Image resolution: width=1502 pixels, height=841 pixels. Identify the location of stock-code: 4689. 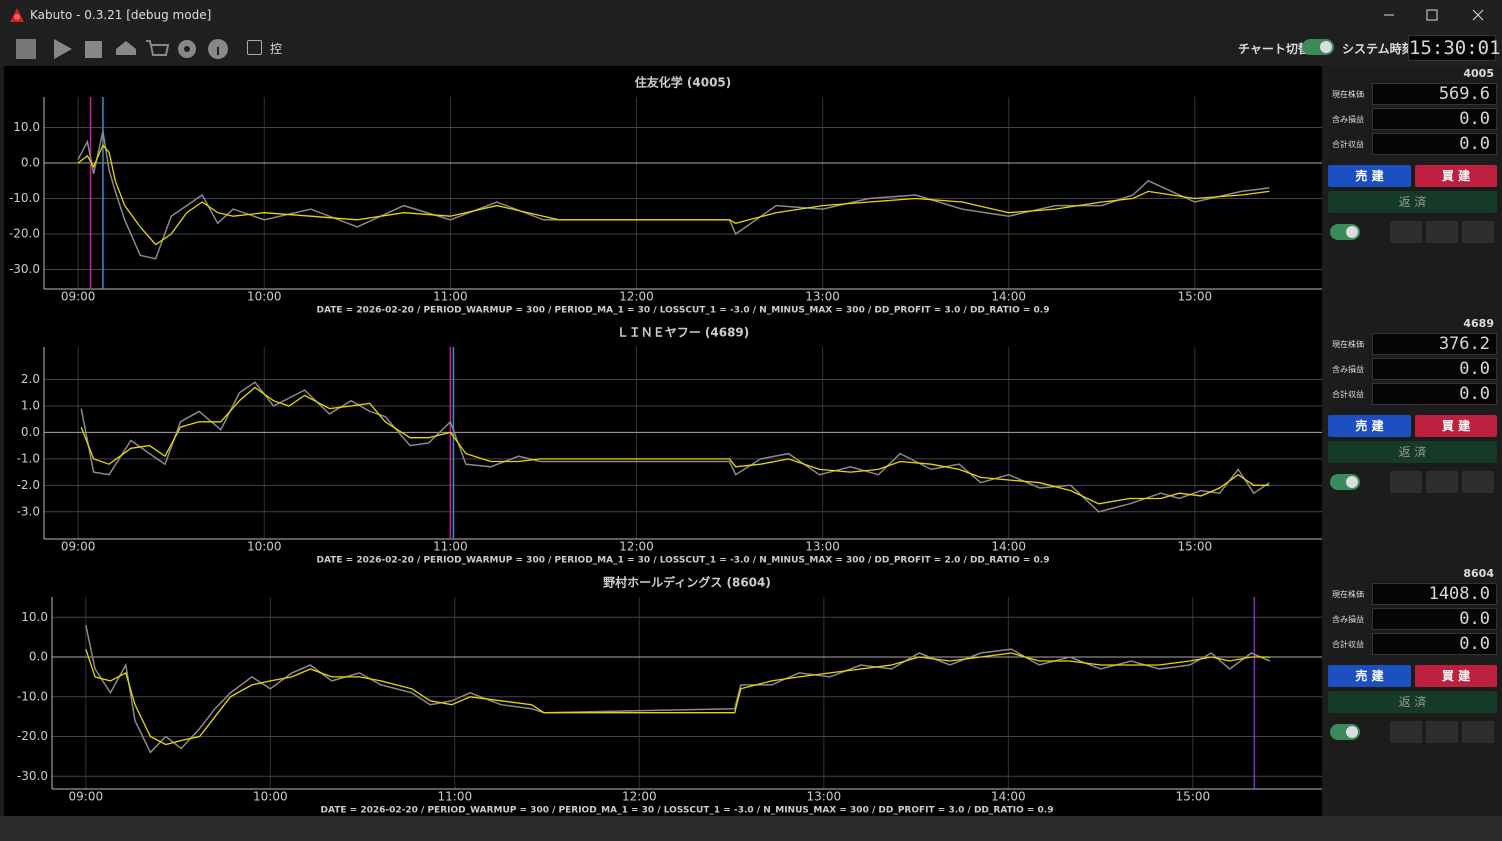
(1478, 323).